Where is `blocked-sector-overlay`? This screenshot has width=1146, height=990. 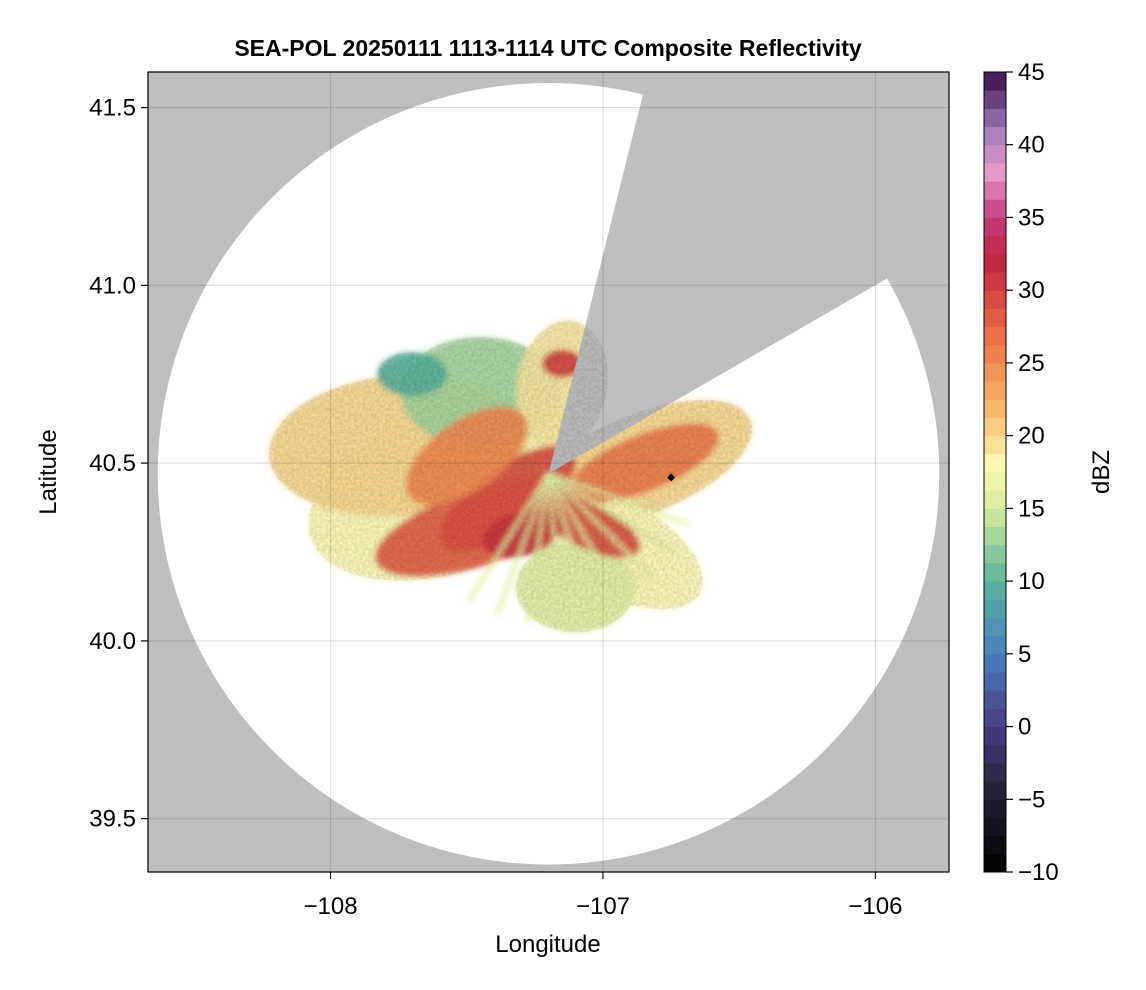 blocked-sector-overlay is located at coordinates (719, 282).